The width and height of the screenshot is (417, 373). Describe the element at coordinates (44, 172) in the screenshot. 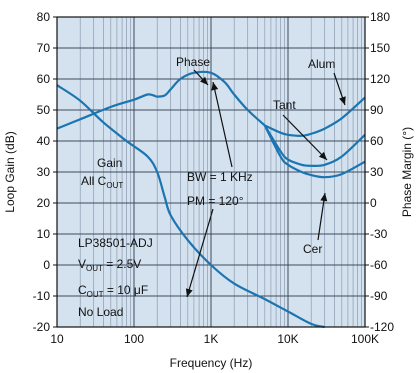

I see `left-tick-label: 30` at that location.